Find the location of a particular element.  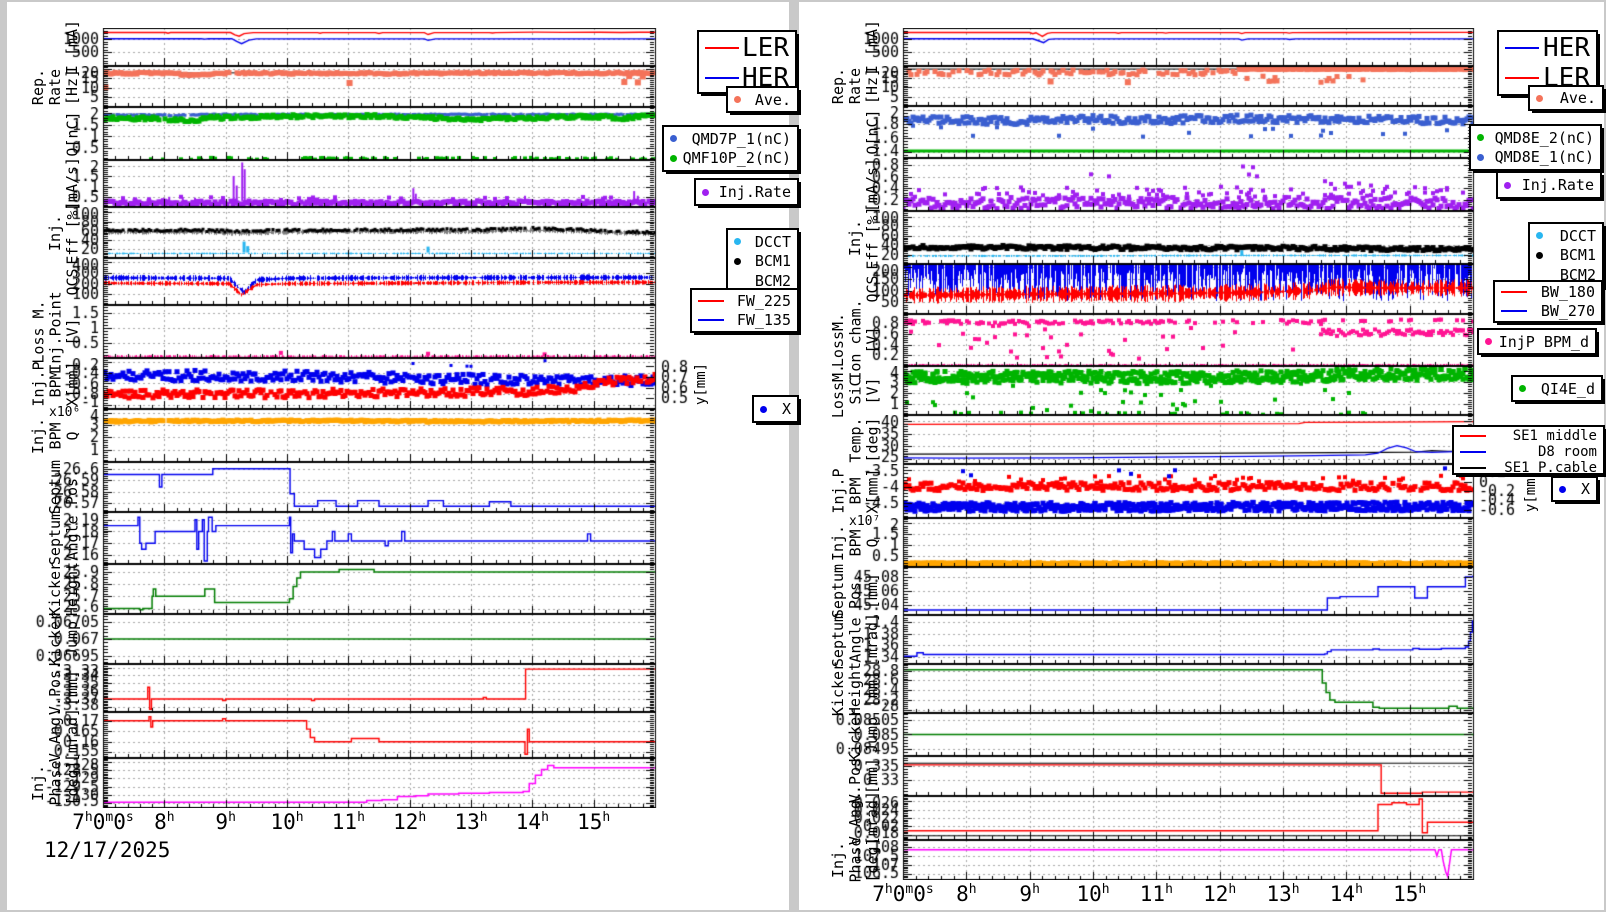

legend-entry: FW_225 is located at coordinates (744, 301).